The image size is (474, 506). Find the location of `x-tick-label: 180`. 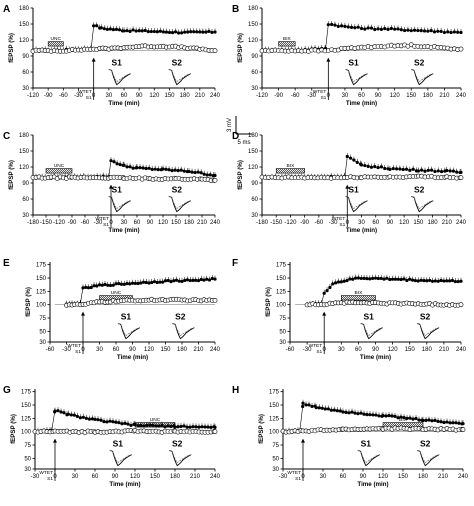

x-tick-label: 180 is located at coordinates (189, 223).